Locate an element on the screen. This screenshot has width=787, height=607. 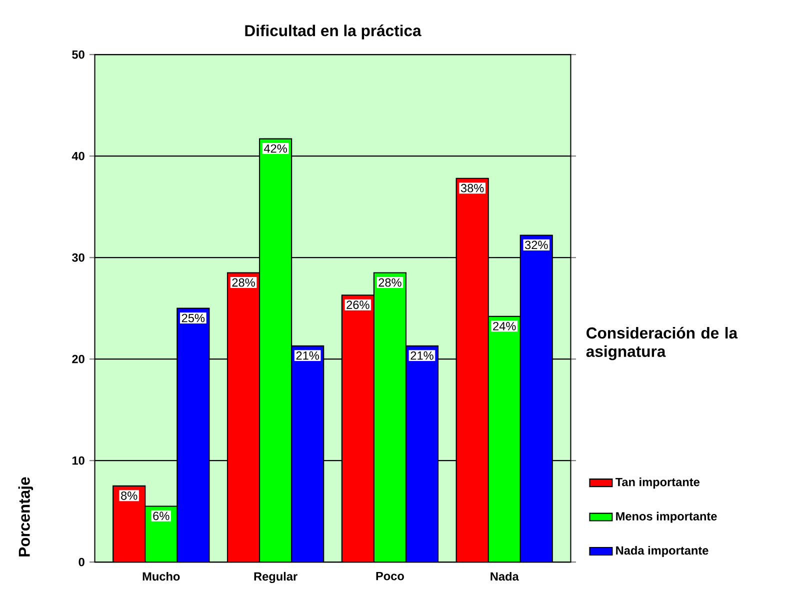
data-label: 38% is located at coordinates (472, 188).